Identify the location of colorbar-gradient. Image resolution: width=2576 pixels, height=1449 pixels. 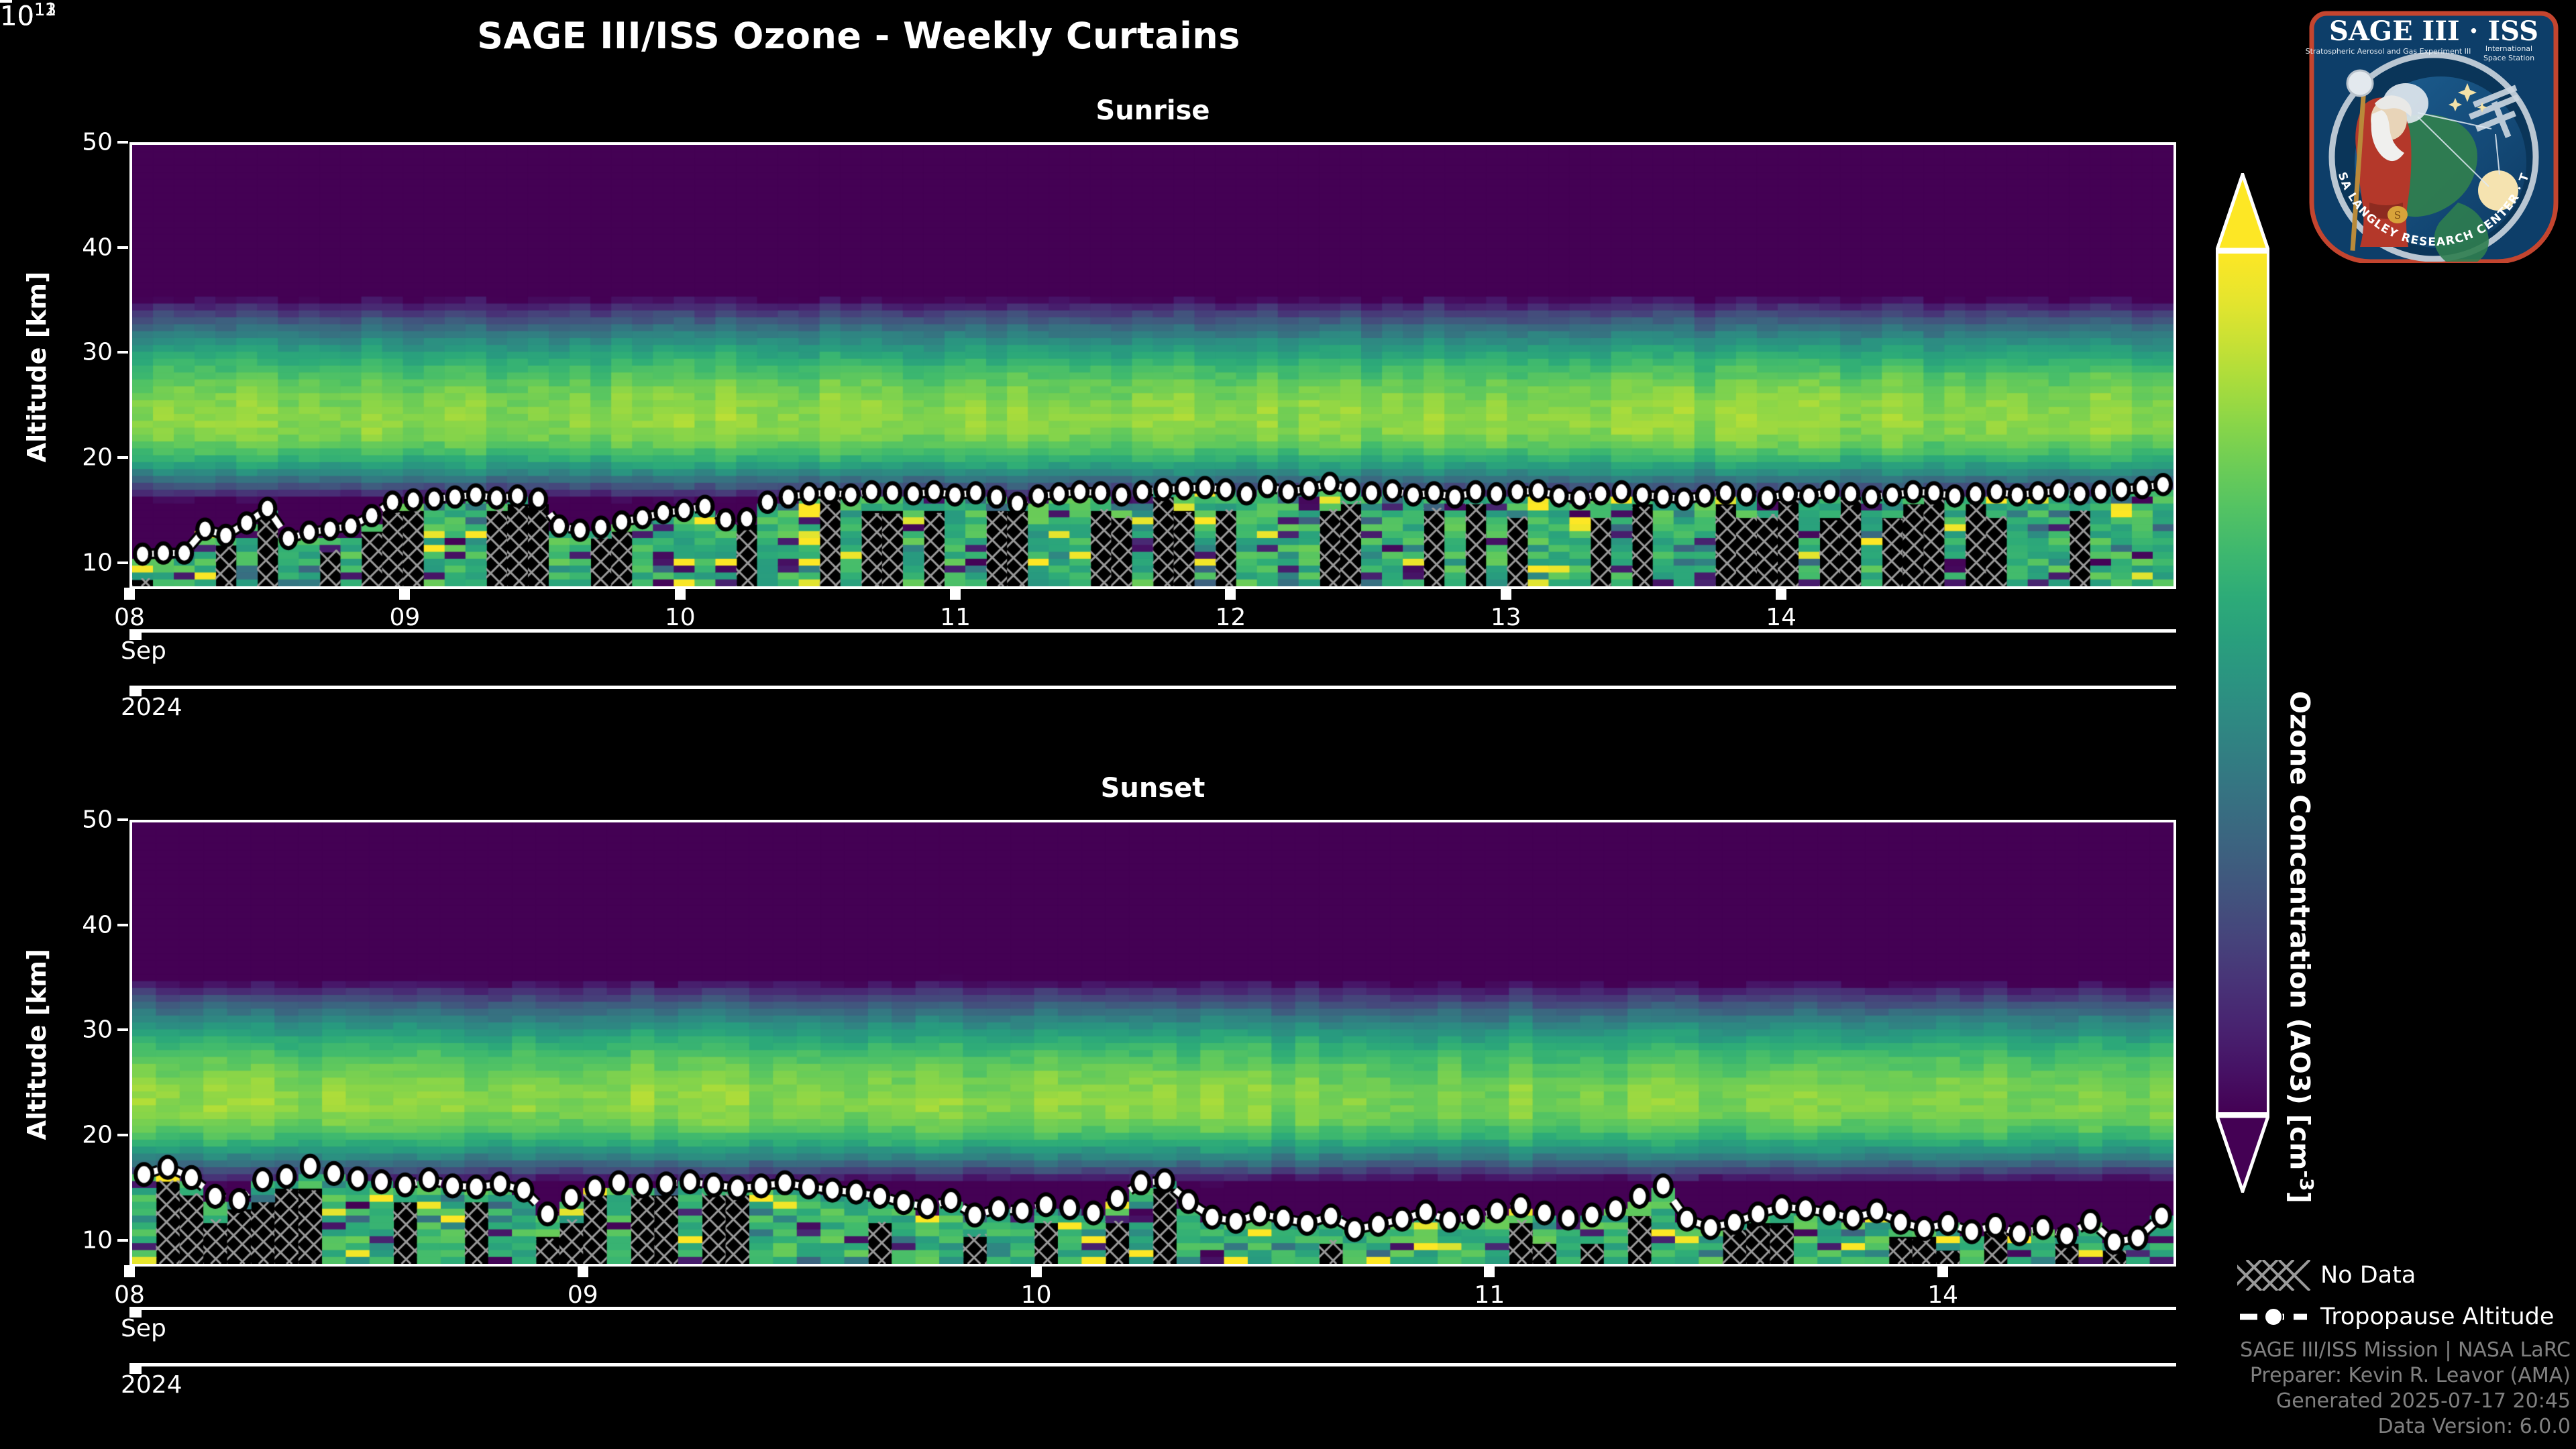
(2242, 683).